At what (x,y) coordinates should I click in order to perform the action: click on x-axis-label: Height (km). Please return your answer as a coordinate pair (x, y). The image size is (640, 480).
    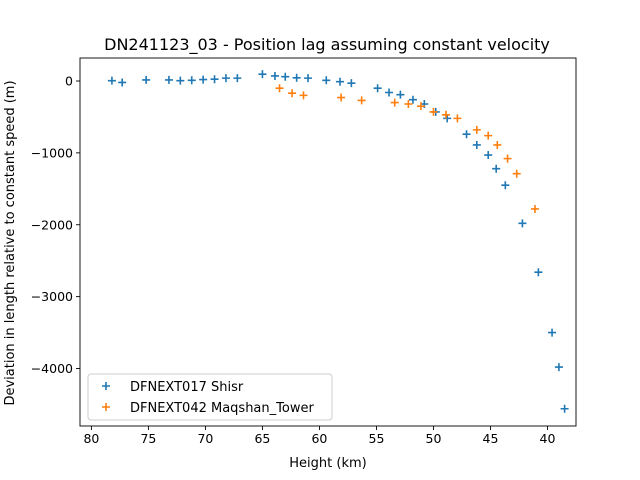
    Looking at the image, I should click on (327, 463).